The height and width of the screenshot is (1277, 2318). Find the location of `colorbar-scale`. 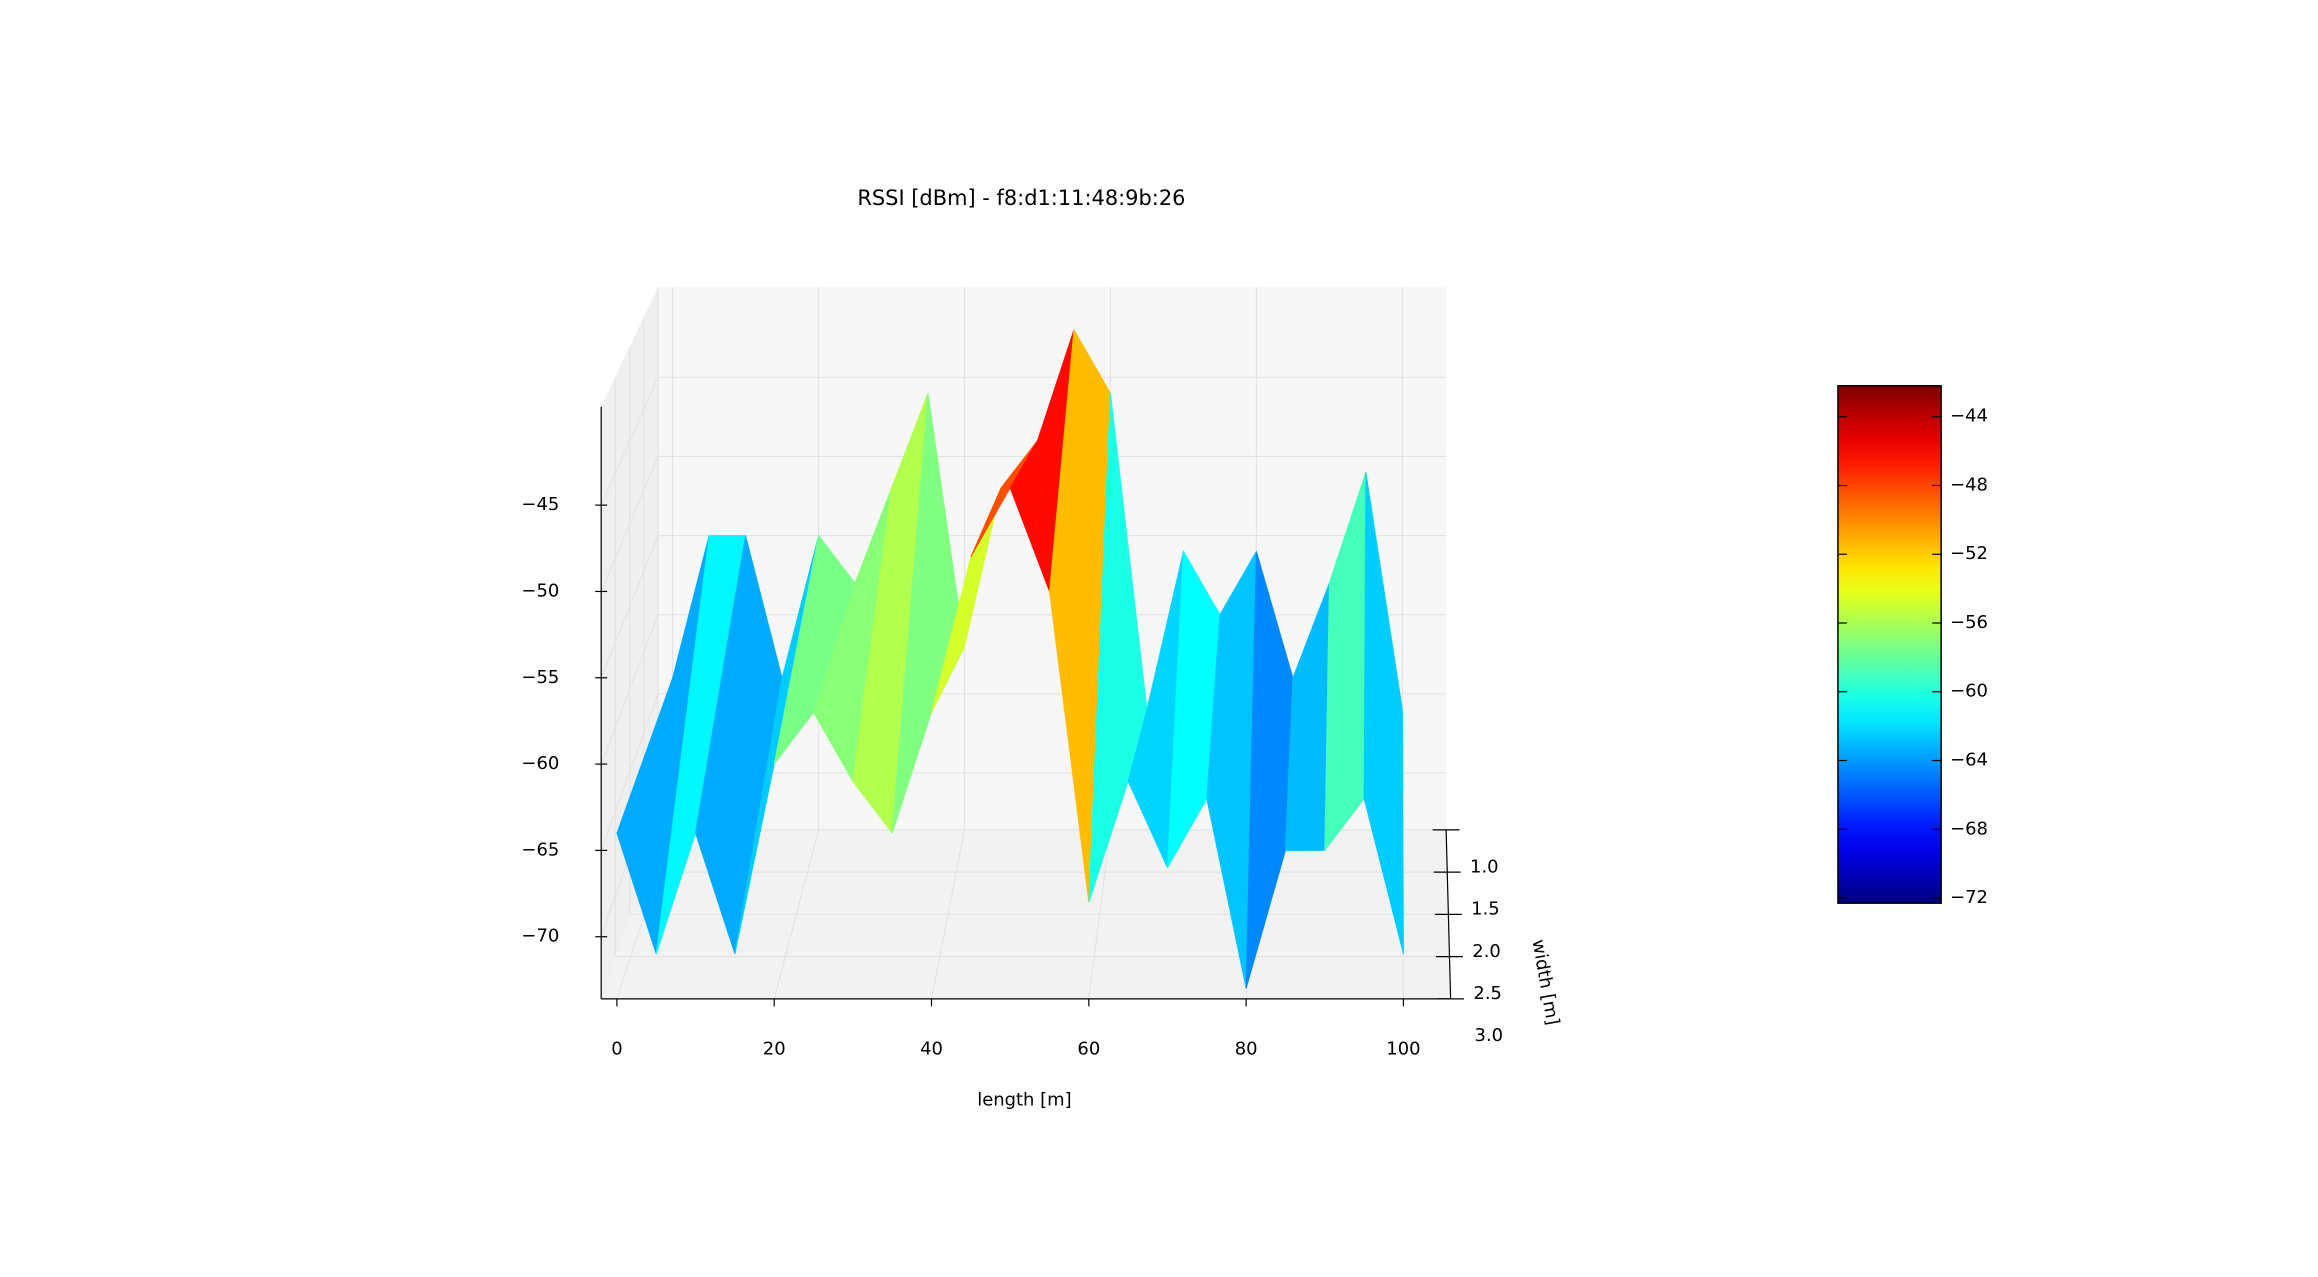

colorbar-scale is located at coordinates (1889, 644).